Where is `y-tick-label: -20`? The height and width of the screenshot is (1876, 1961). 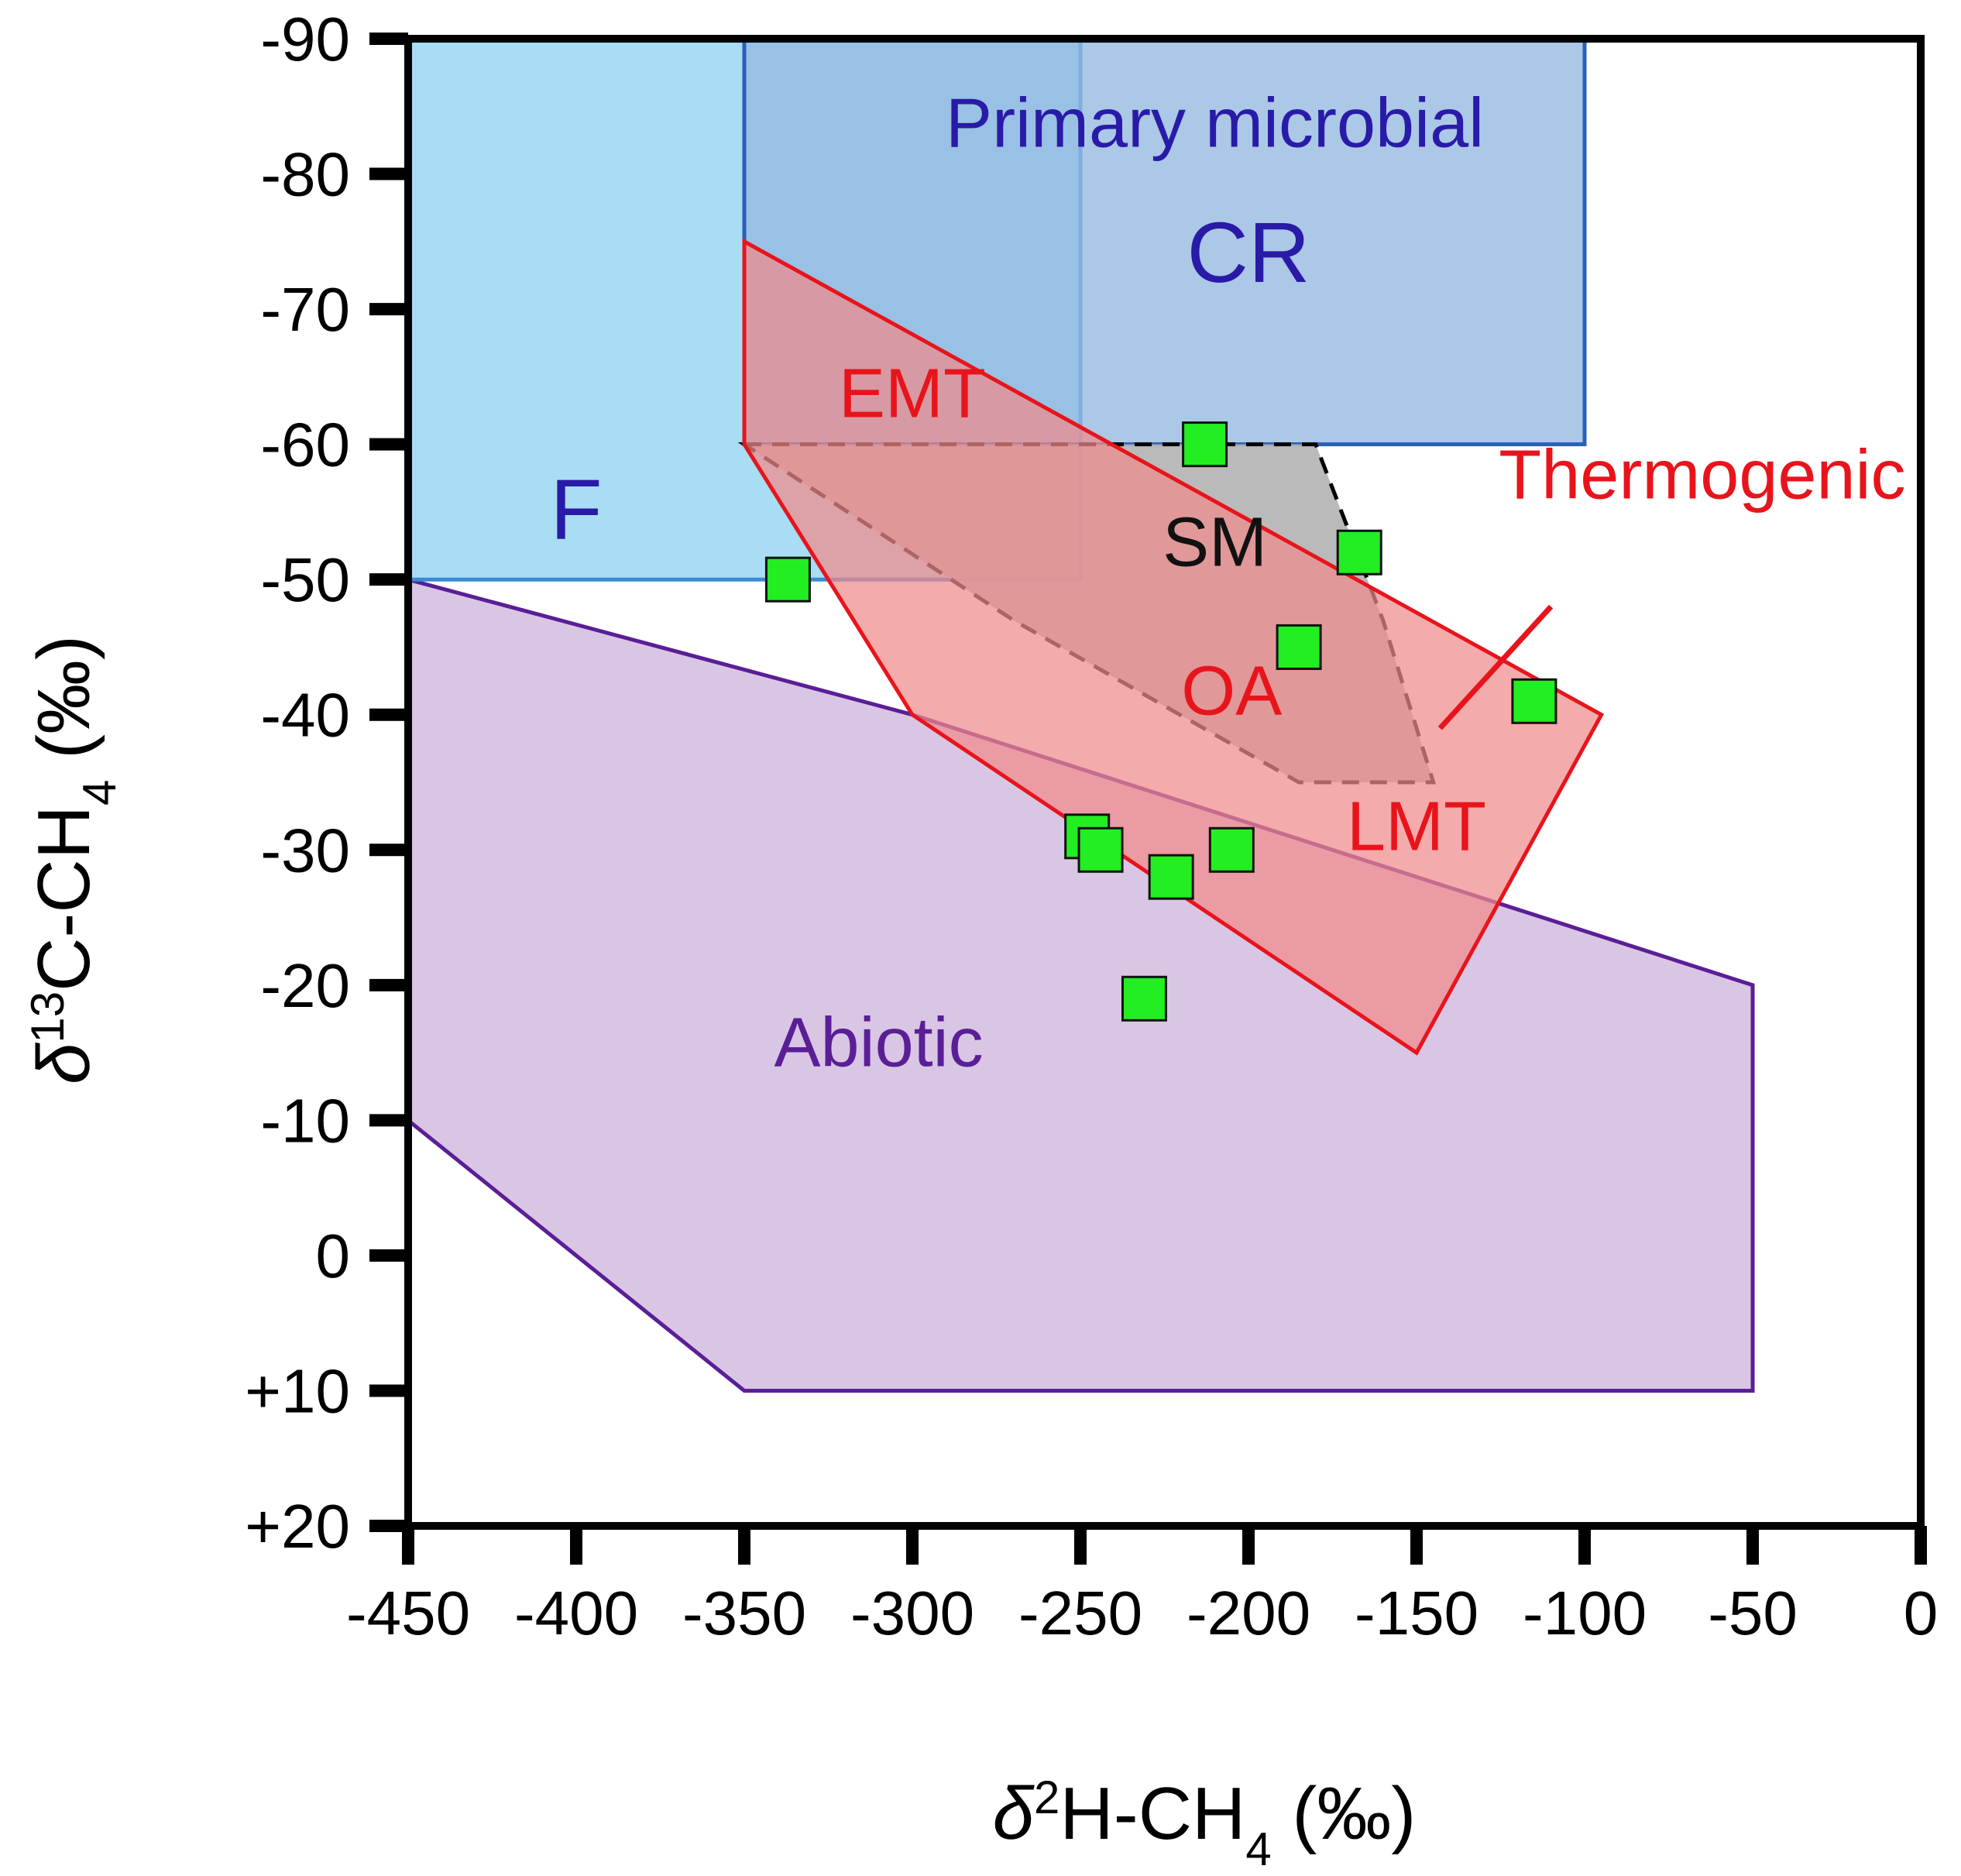
y-tick-label: -20 is located at coordinates (305, 985).